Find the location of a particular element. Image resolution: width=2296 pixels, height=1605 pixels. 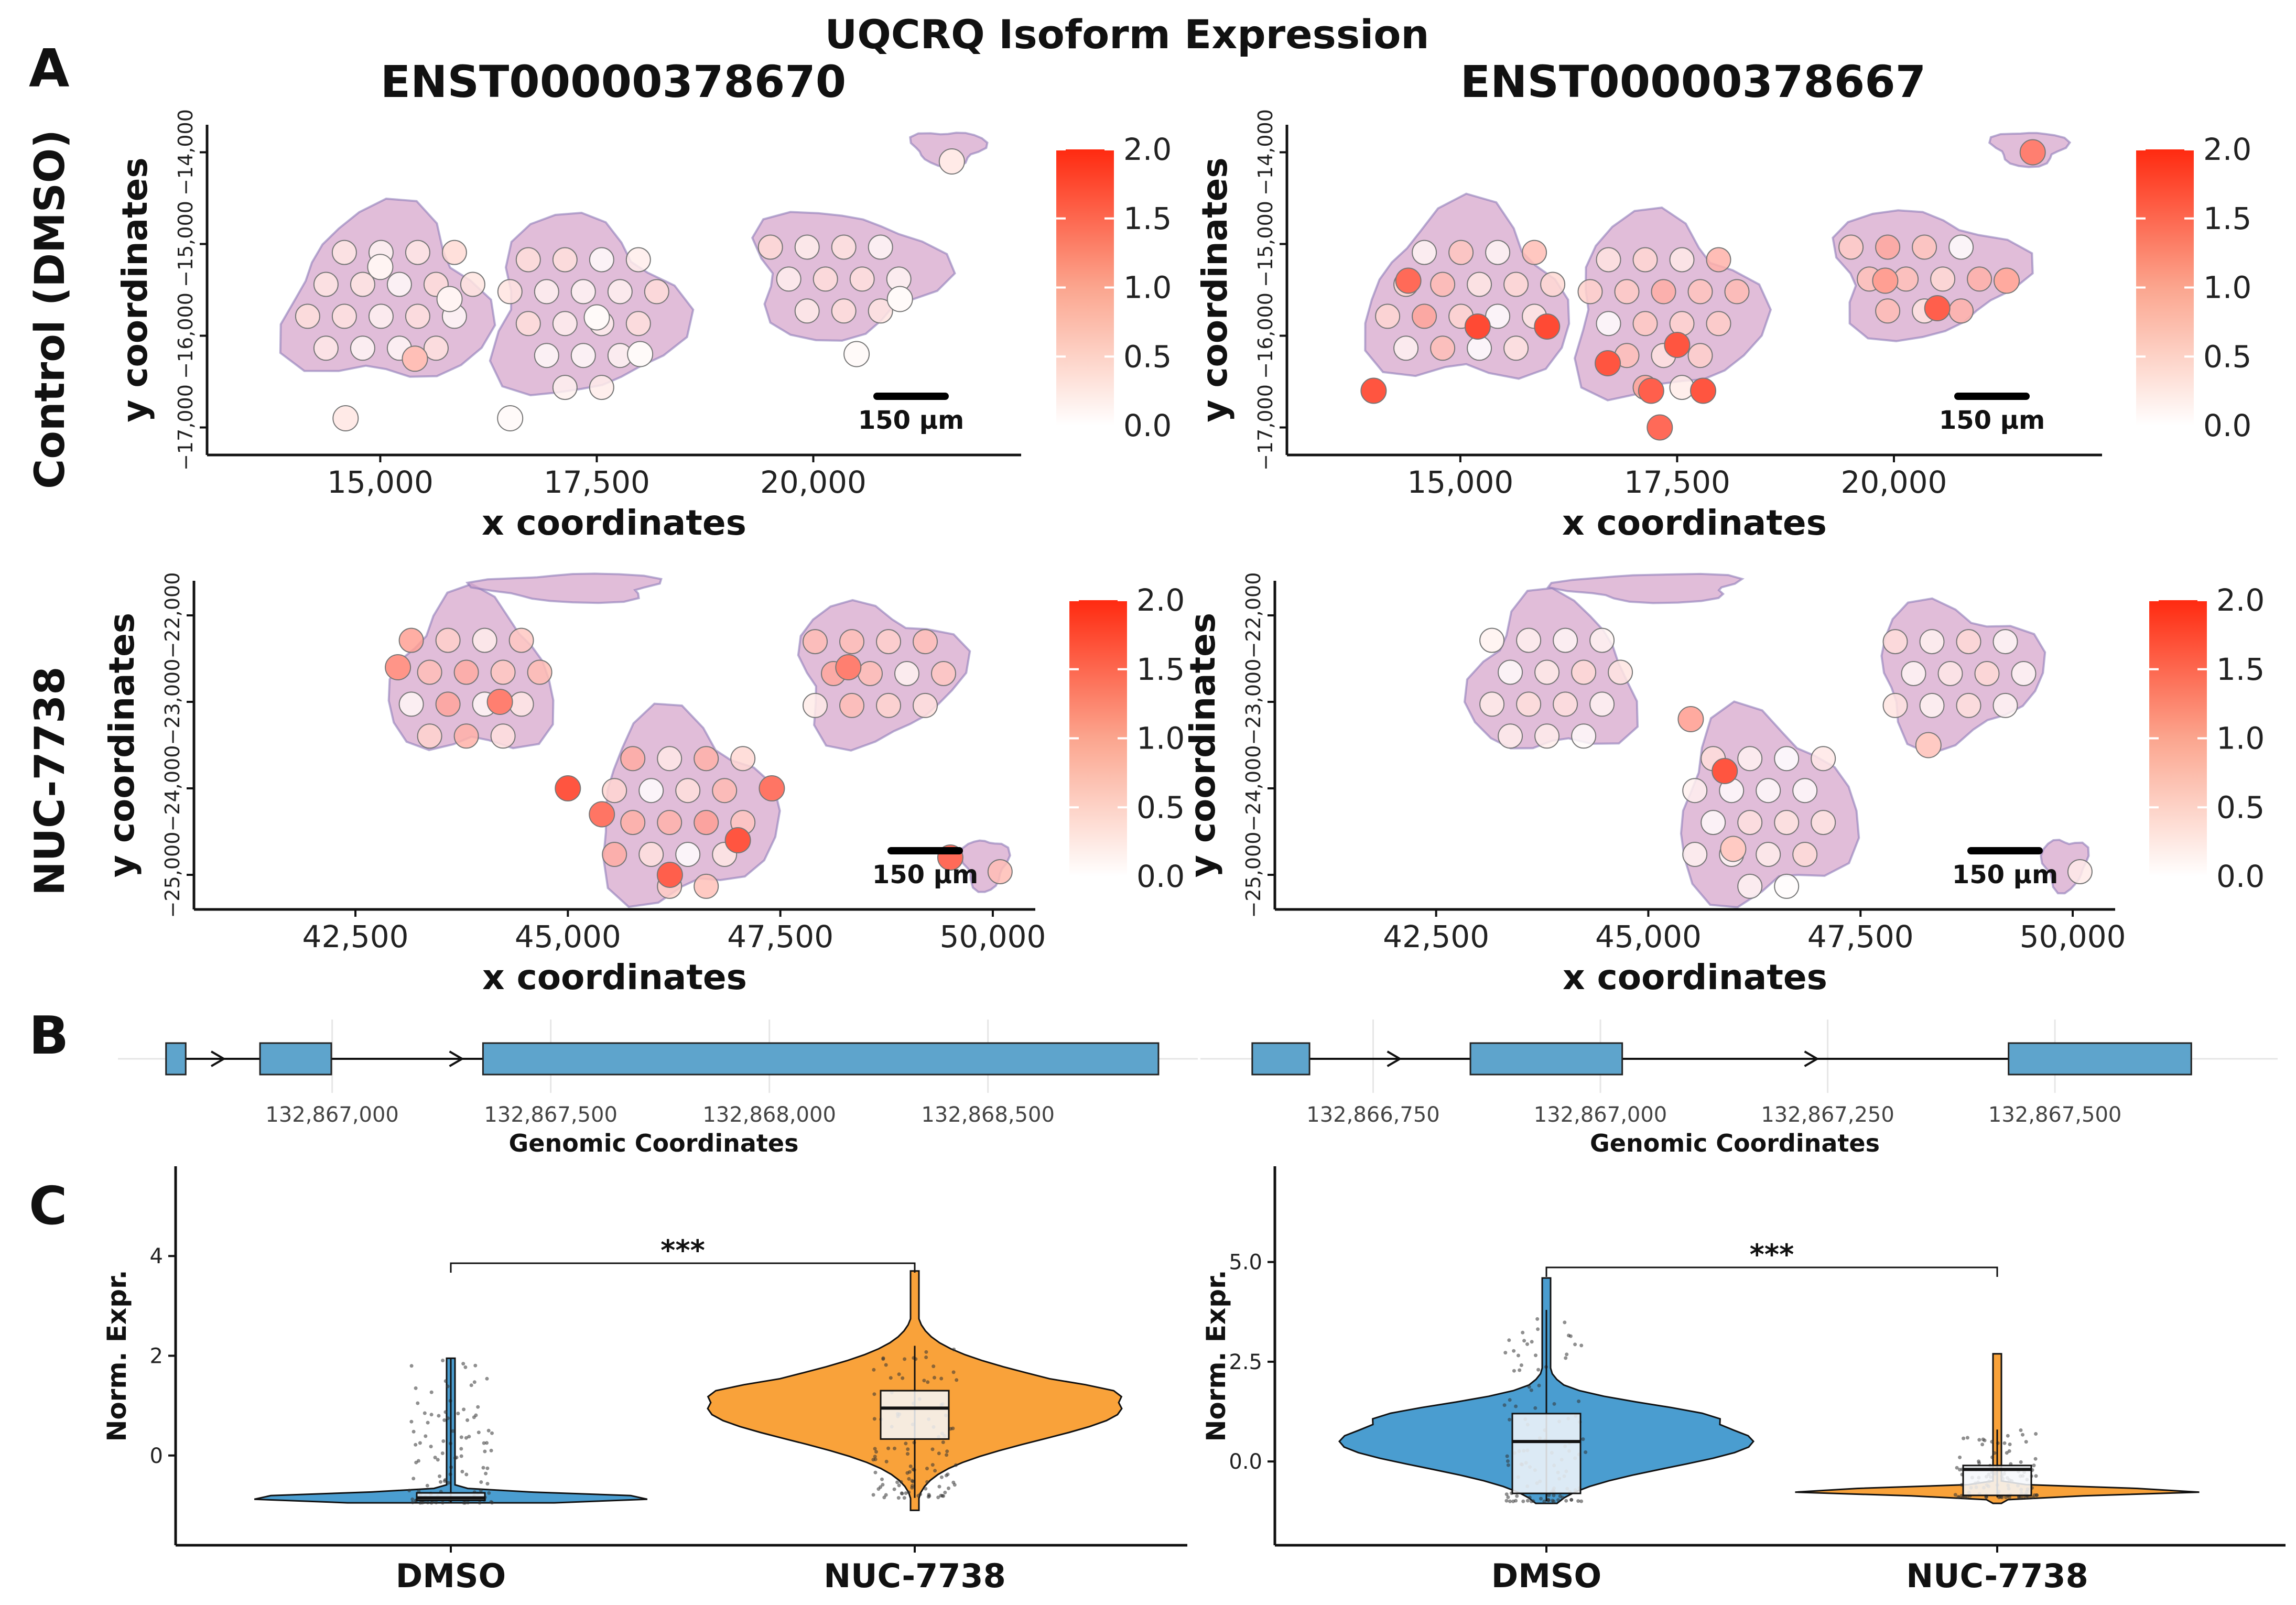

x-tick-label: DMSO is located at coordinates (451, 1576).